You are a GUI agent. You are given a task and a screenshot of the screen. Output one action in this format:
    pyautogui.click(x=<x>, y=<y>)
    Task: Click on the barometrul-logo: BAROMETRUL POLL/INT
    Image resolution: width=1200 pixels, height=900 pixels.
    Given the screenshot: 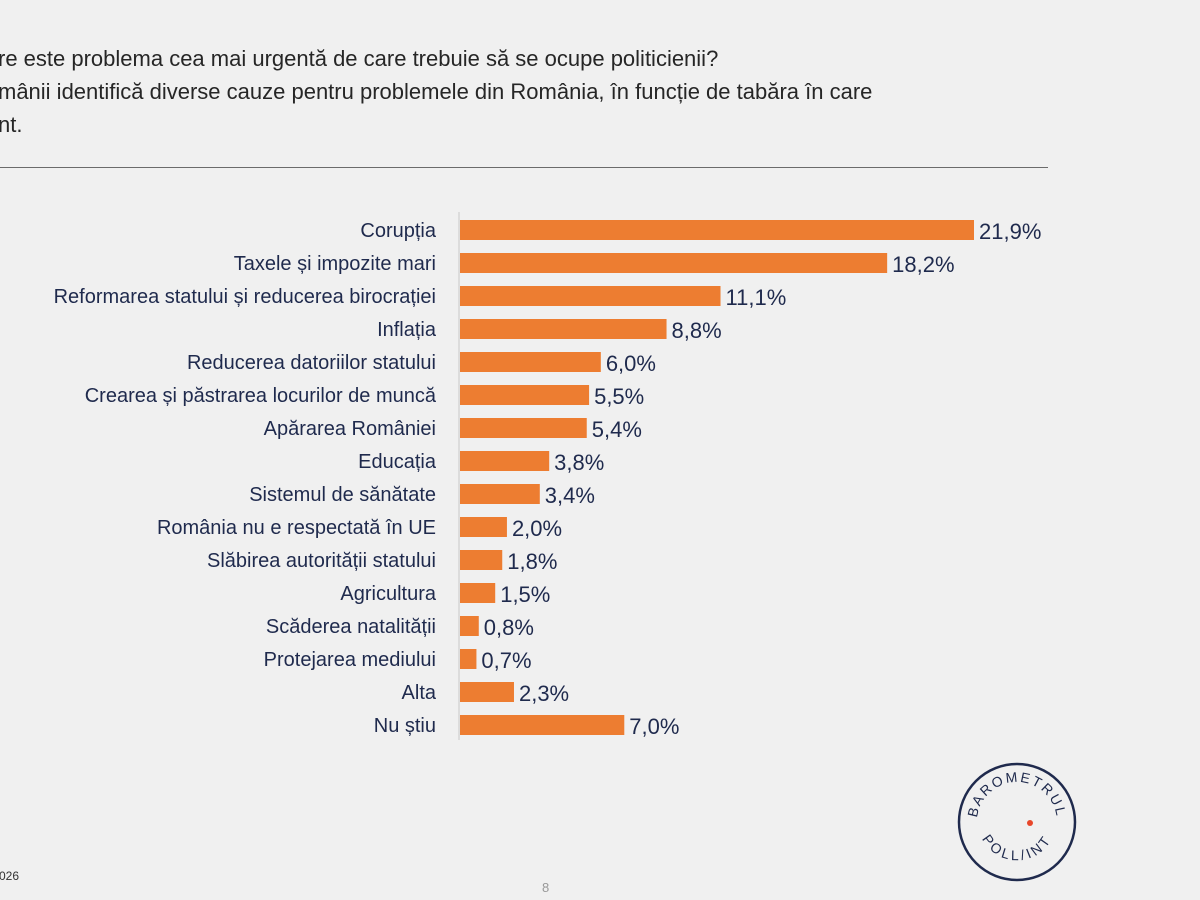 What is the action you would take?
    pyautogui.click(x=1017, y=822)
    